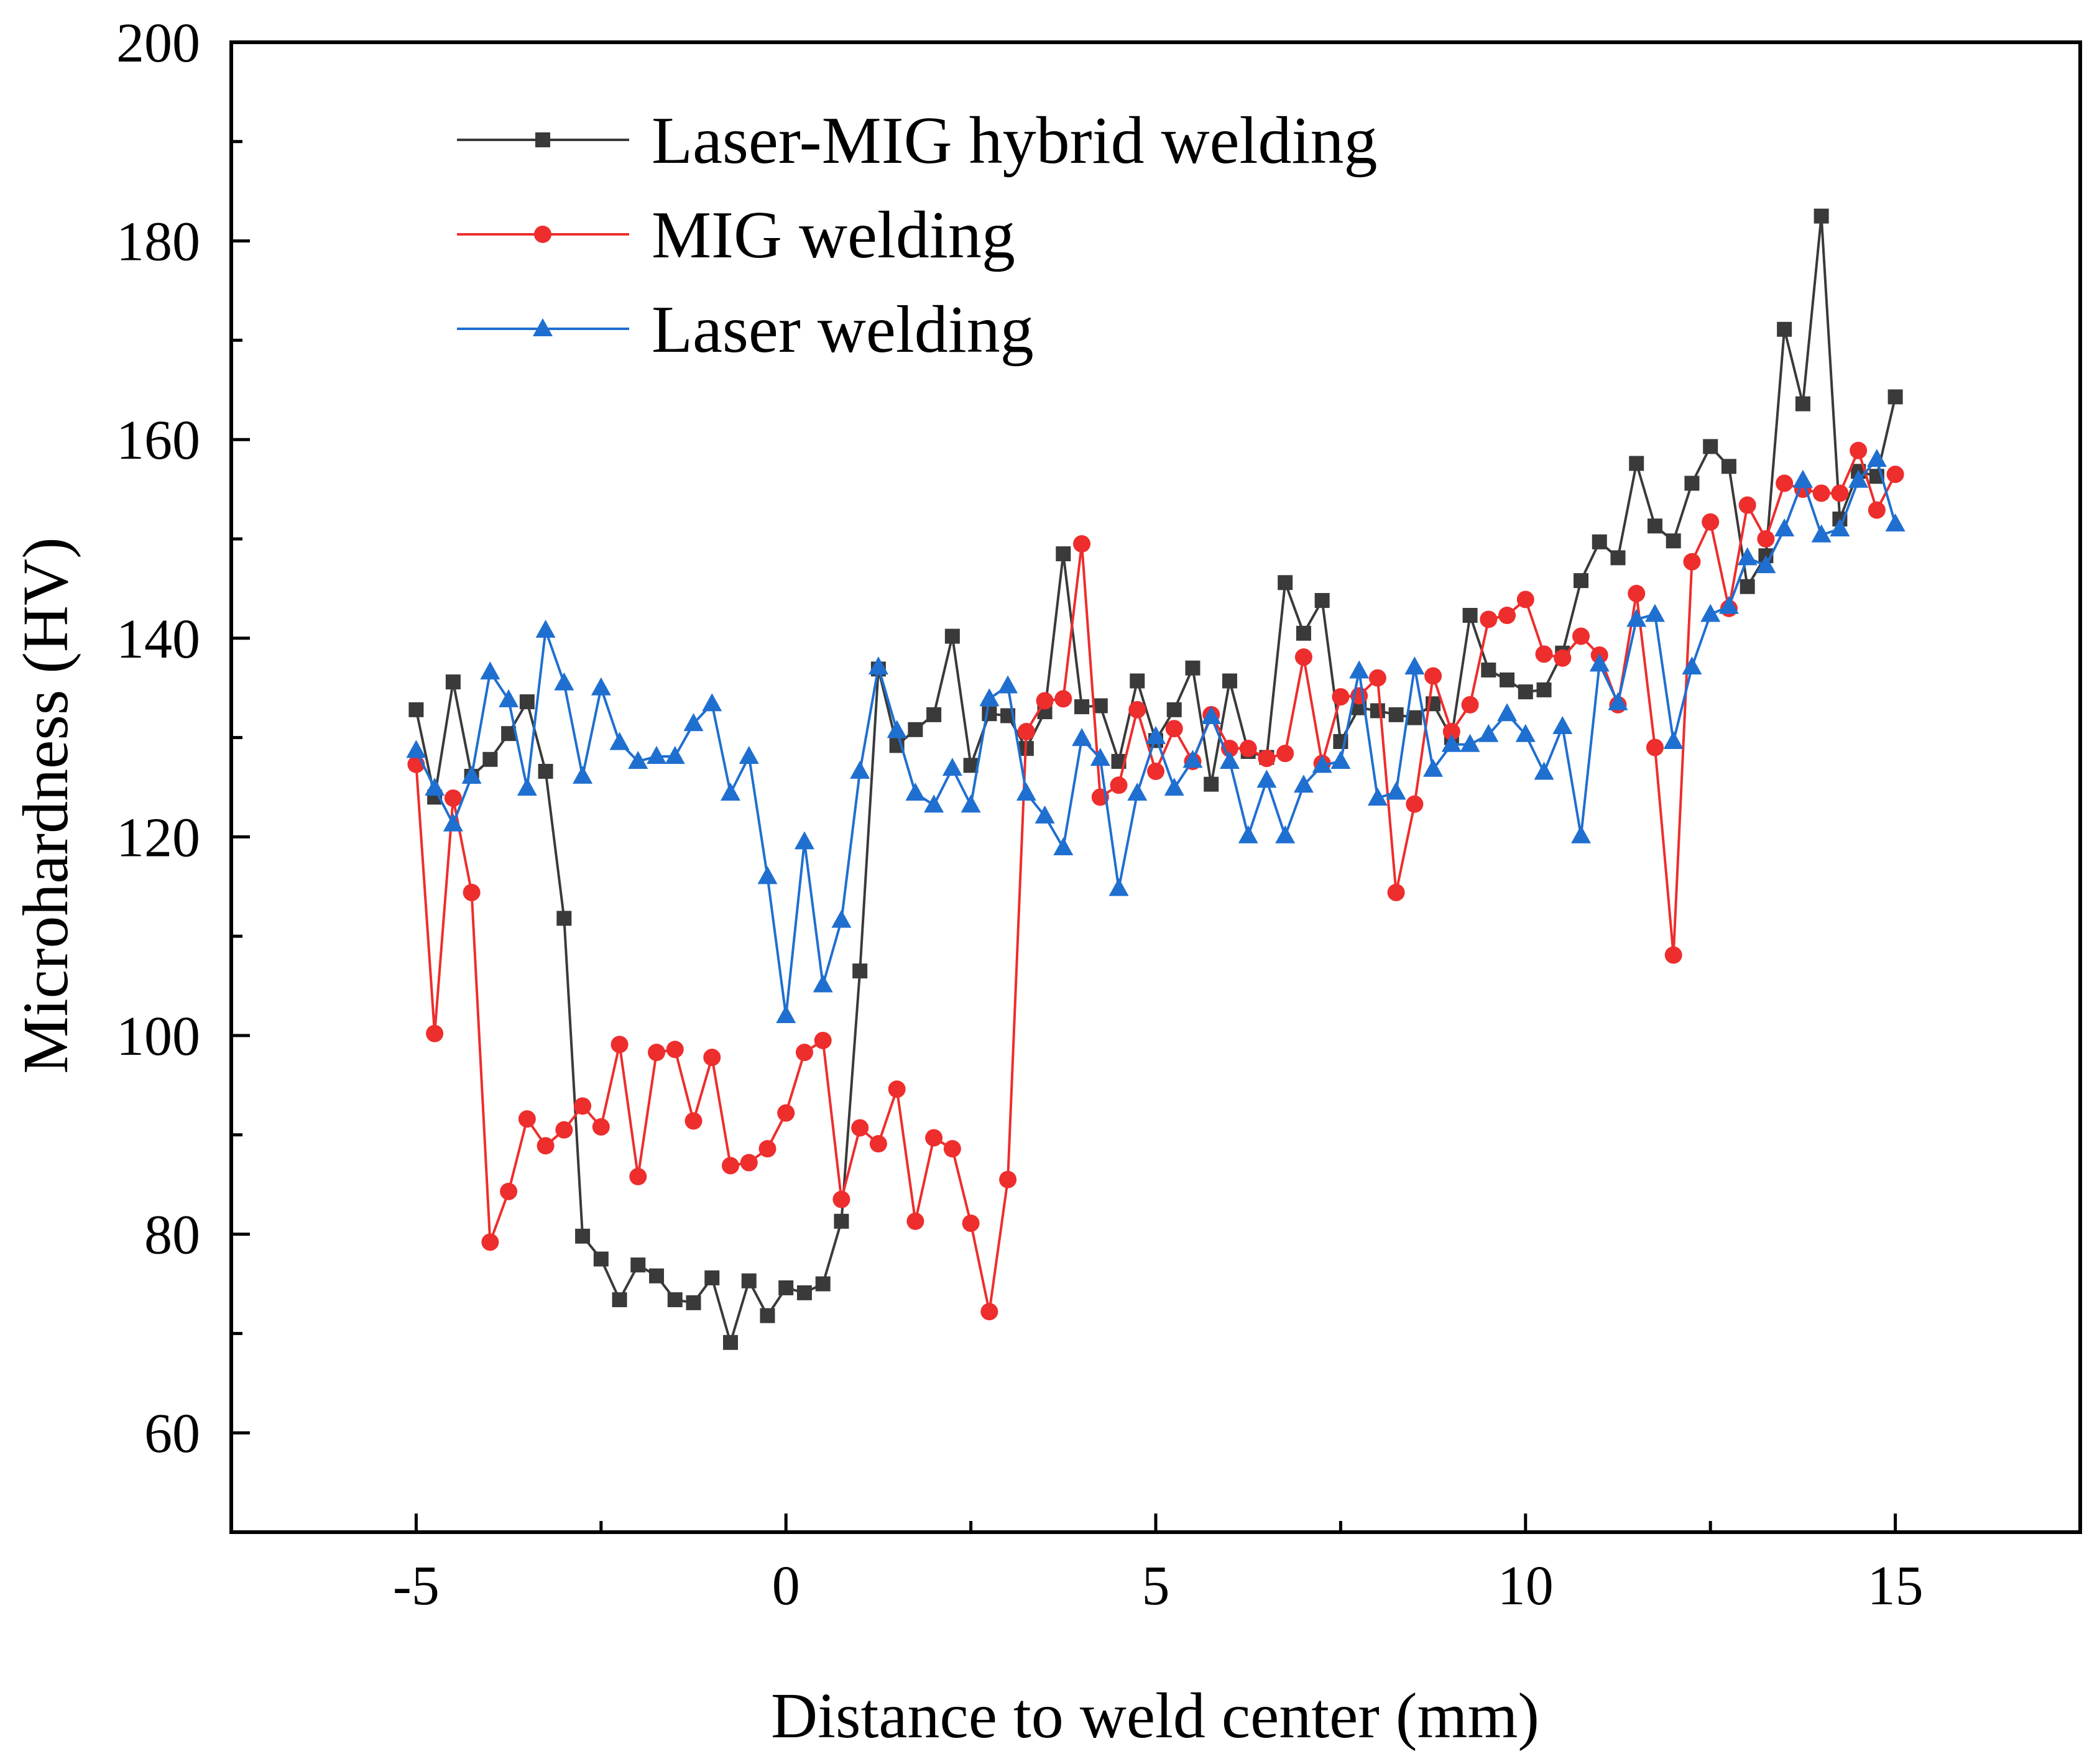  I want to click on y-tick-label: 160, so click(158, 440).